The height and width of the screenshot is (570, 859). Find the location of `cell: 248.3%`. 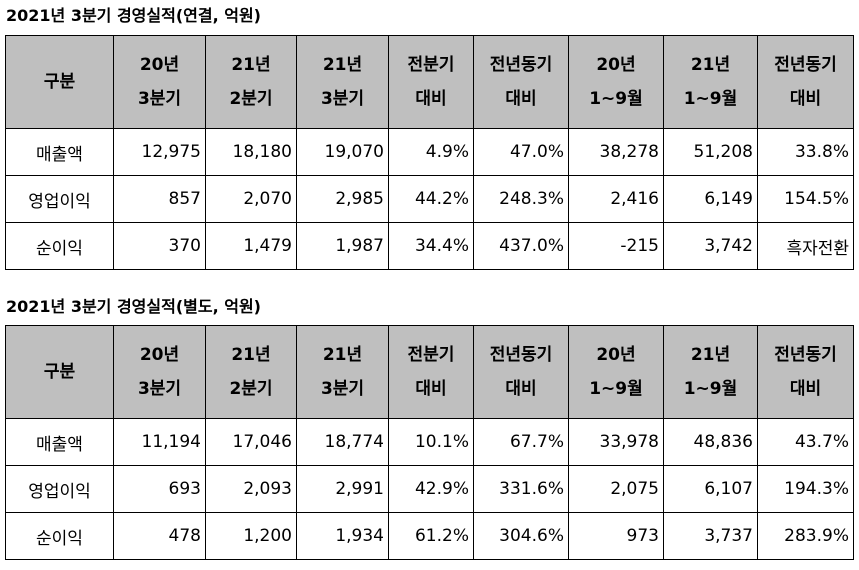

cell: 248.3% is located at coordinates (521, 199).